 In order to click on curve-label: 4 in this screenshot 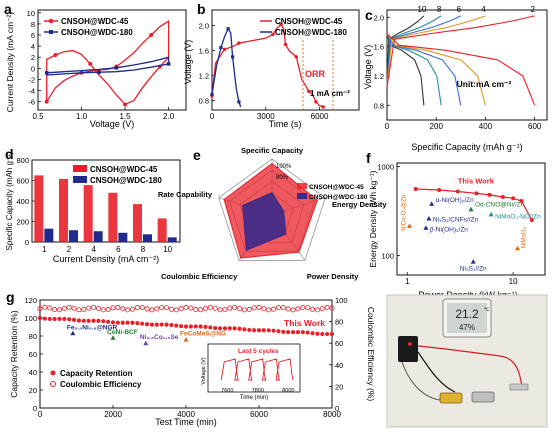, I will do `click(483, 9)`.